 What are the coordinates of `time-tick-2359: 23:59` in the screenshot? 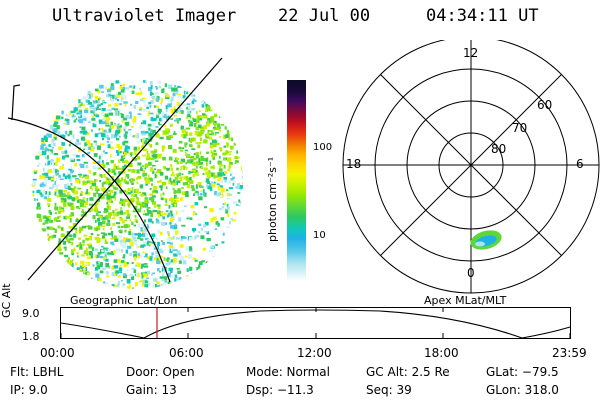 It's located at (569, 353).